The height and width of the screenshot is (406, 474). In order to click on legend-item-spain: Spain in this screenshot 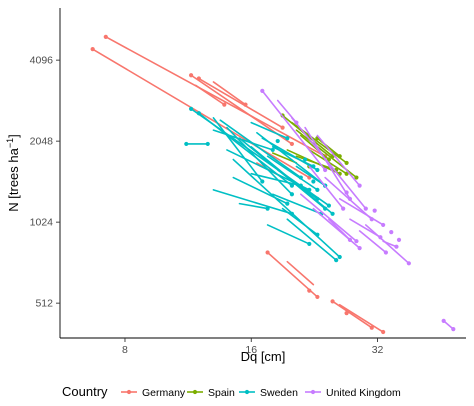, I will do `click(211, 393)`.